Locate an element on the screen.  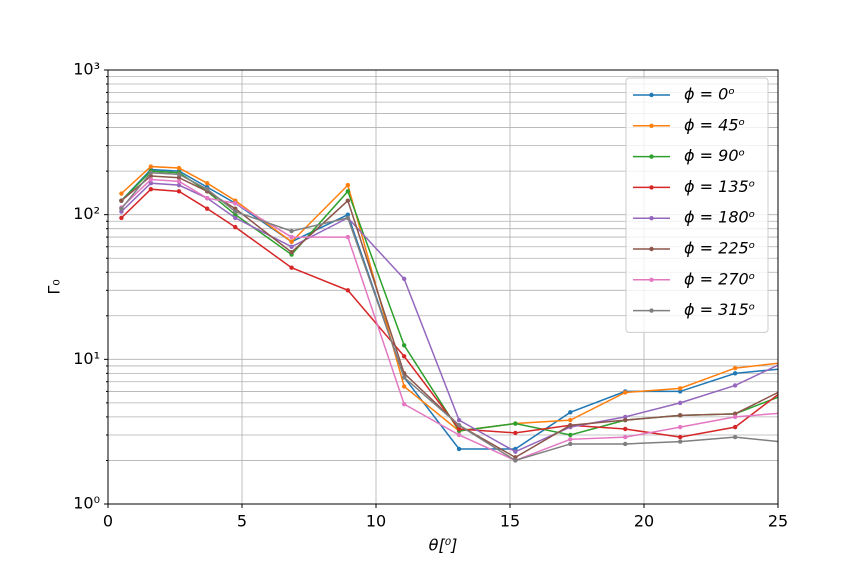
y-tick-label: 10⁰ is located at coordinates (86, 503).